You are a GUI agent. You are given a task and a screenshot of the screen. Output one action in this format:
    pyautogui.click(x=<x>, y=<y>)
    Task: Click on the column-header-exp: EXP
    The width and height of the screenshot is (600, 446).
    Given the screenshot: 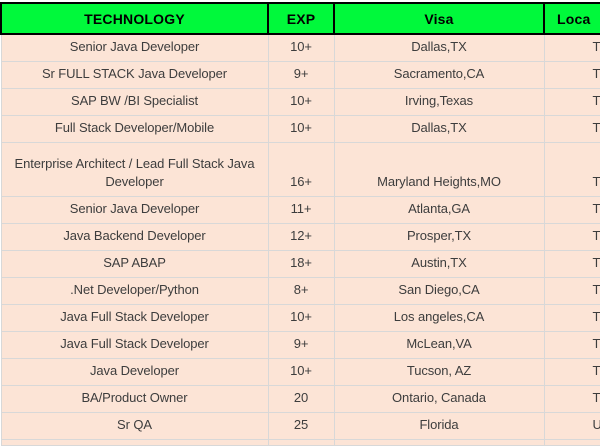 What is the action you would take?
    pyautogui.click(x=301, y=18)
    